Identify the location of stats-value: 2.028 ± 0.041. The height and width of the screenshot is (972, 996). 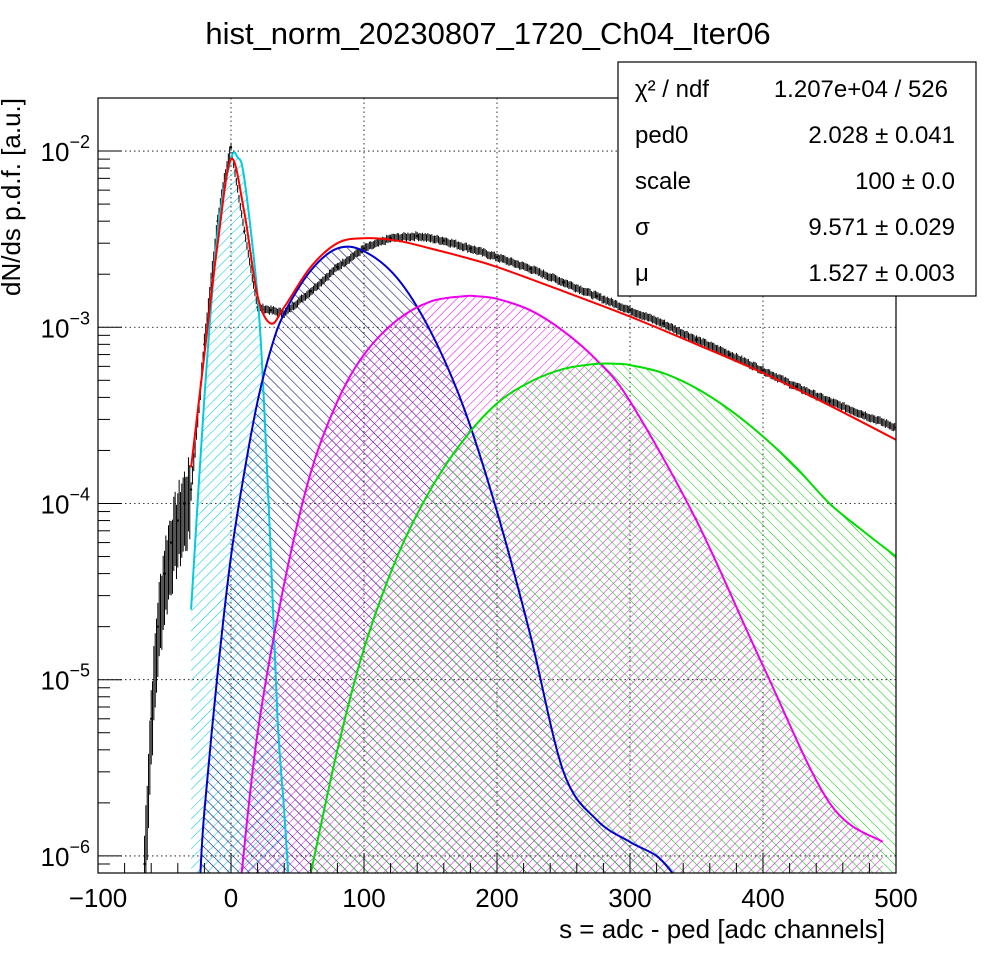
(881, 135).